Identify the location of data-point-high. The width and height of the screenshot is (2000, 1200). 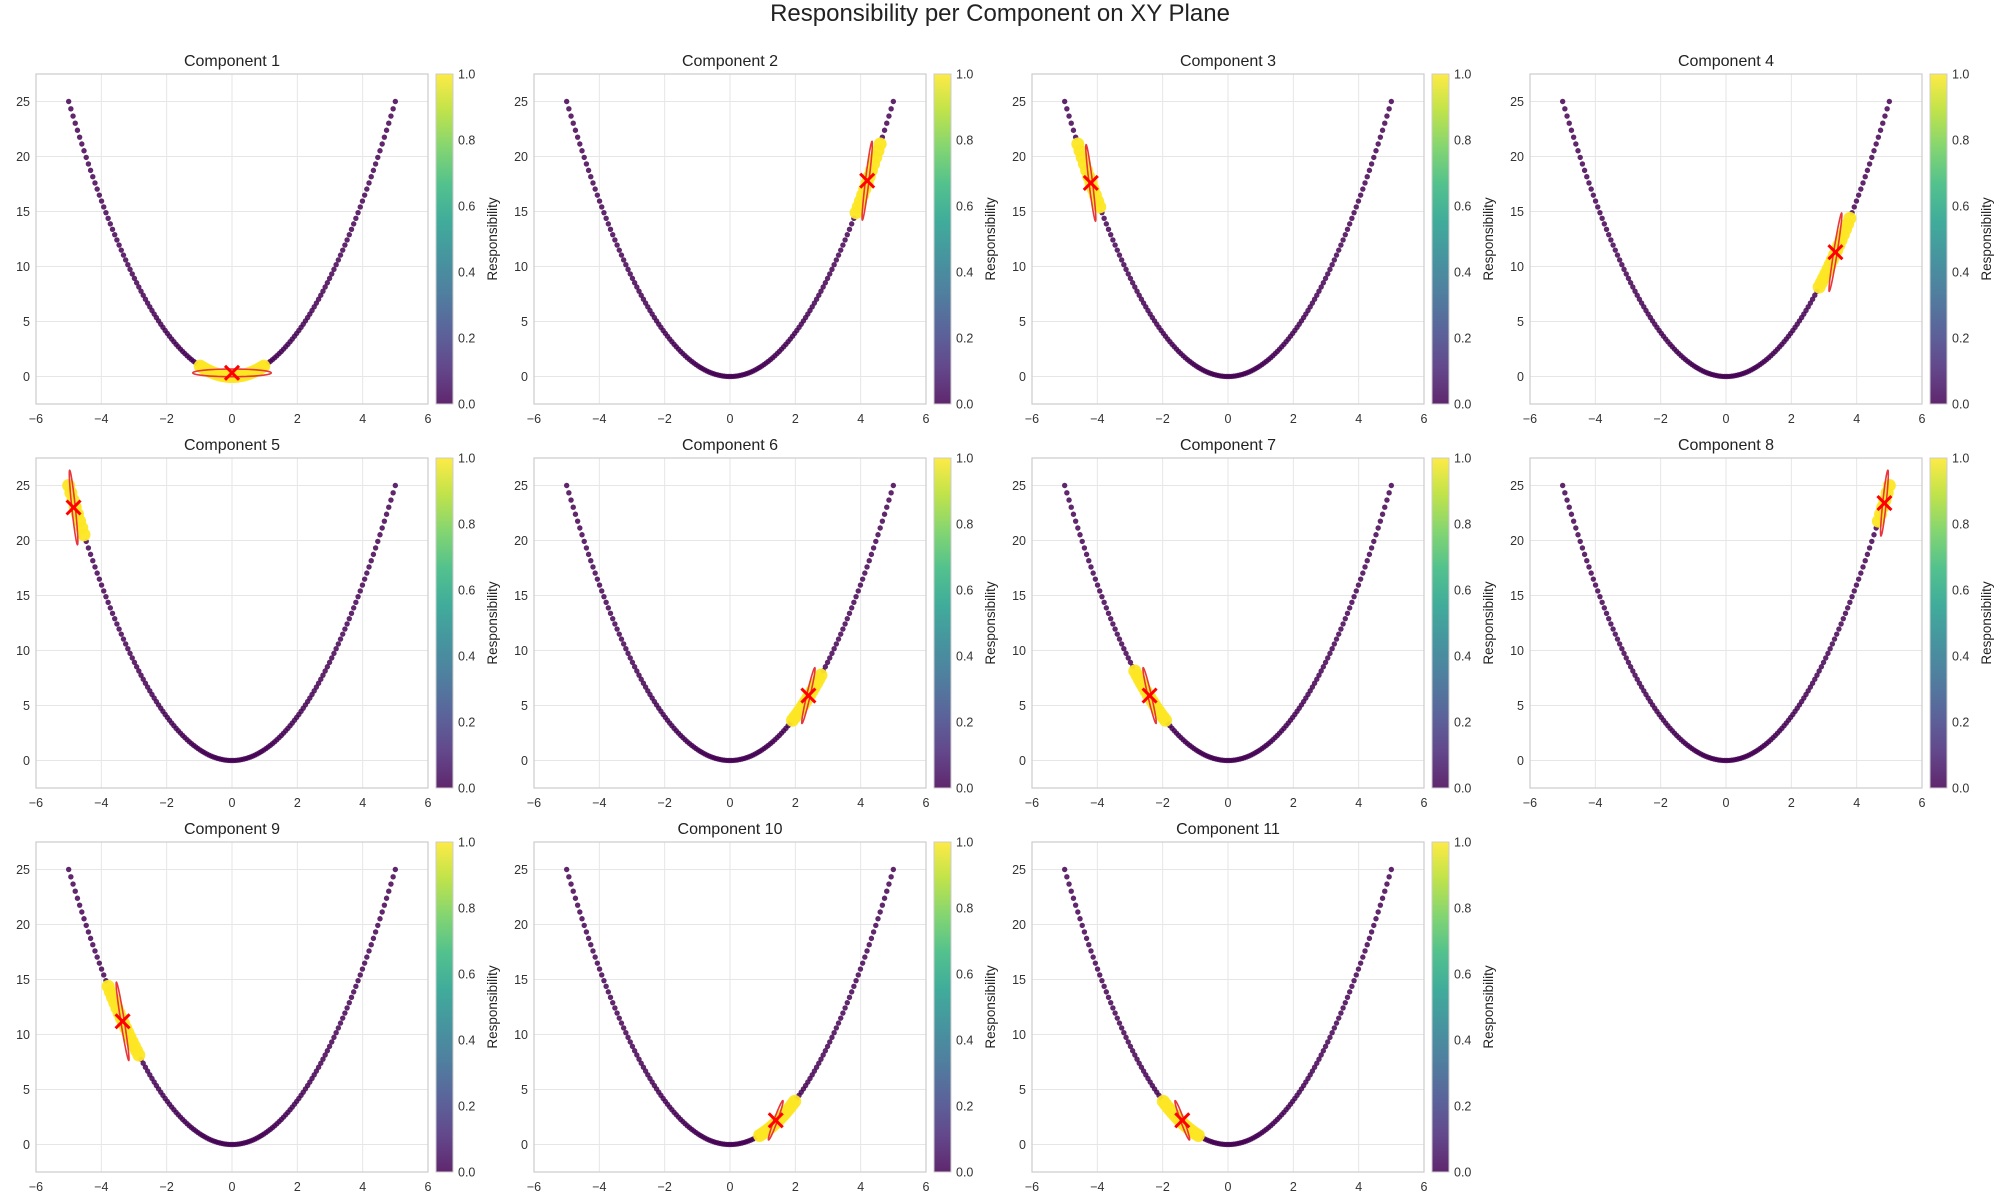
(880, 144).